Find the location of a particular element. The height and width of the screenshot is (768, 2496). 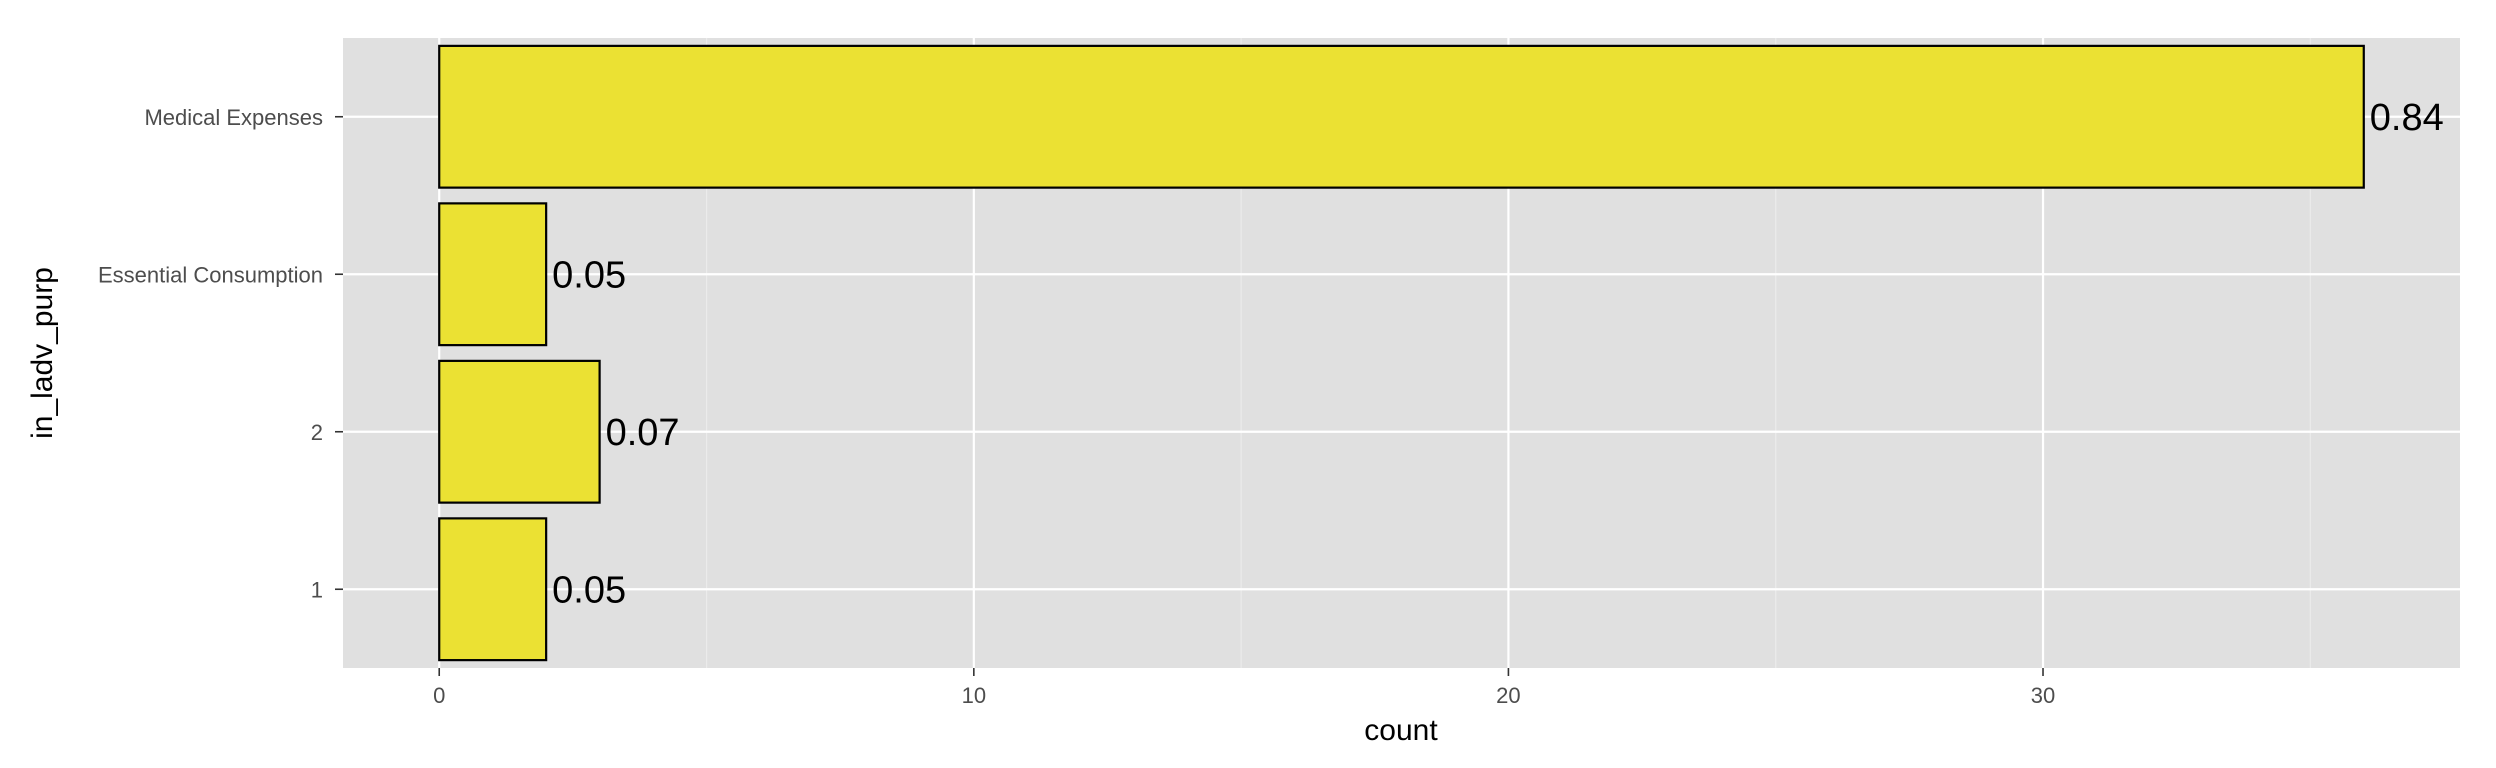

y-tick-label: Medical Expenses is located at coordinates (233, 117).